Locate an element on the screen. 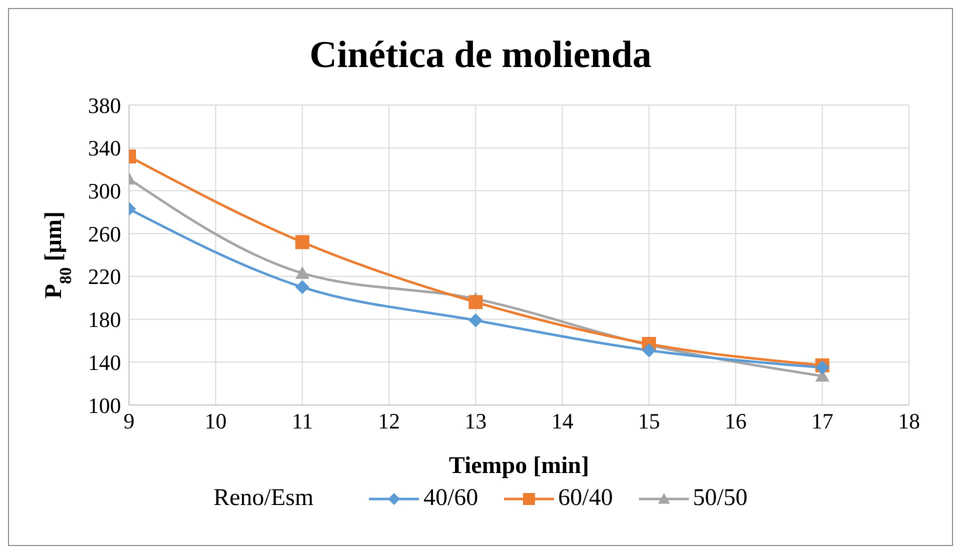  x-tick-label: 9 is located at coordinates (129, 421).